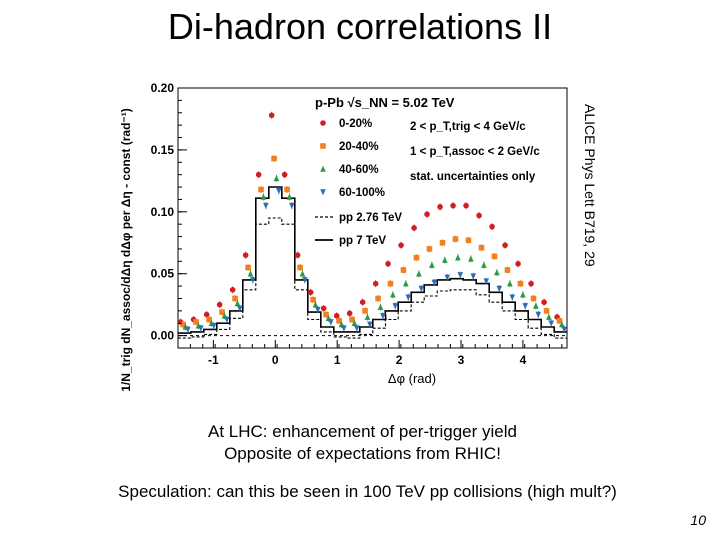 This screenshot has height=540, width=720. Describe the element at coordinates (590, 185) in the screenshot. I see `reference-citation: ALICE Phys Lett B719, 29` at that location.